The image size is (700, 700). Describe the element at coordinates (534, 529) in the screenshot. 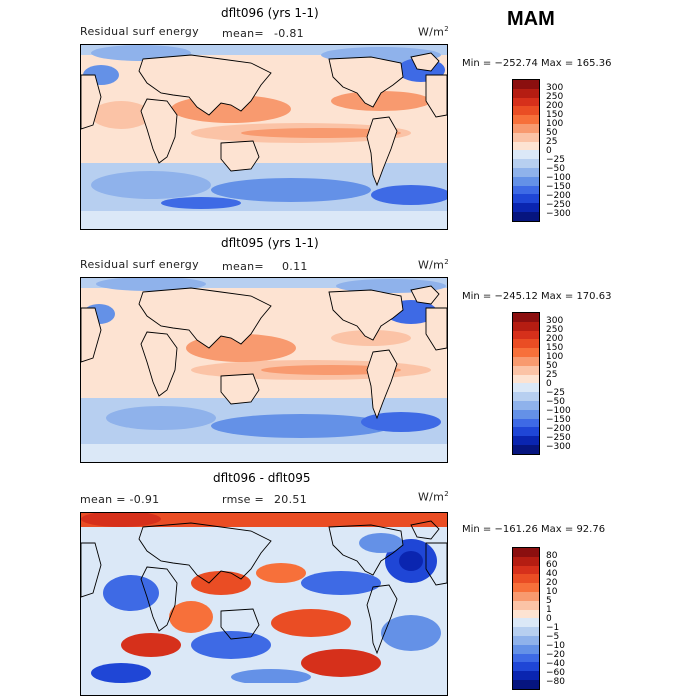

I see `panel3-min-max: Min = −161.26 Max = 92.76` at that location.